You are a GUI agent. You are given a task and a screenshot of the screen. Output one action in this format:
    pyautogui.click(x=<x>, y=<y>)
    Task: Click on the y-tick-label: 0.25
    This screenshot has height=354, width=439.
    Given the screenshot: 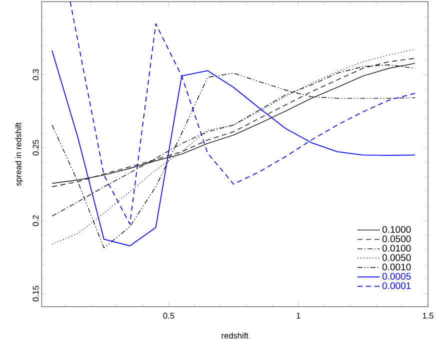 What is the action you would take?
    pyautogui.click(x=35, y=148)
    